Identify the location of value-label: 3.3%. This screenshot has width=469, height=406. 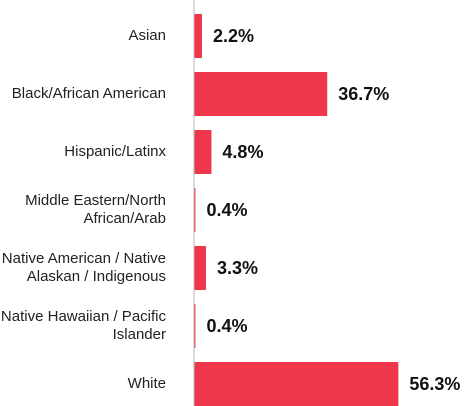
(237, 268).